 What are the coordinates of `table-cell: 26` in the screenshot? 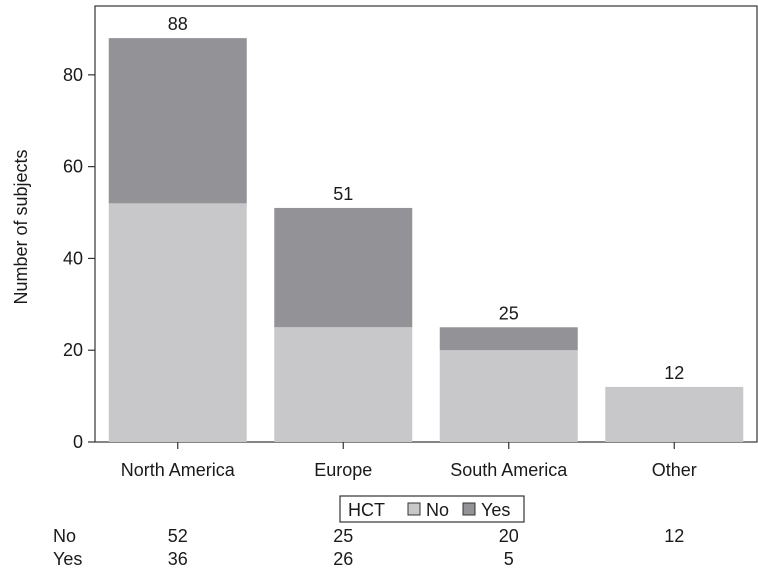 It's located at (343, 559).